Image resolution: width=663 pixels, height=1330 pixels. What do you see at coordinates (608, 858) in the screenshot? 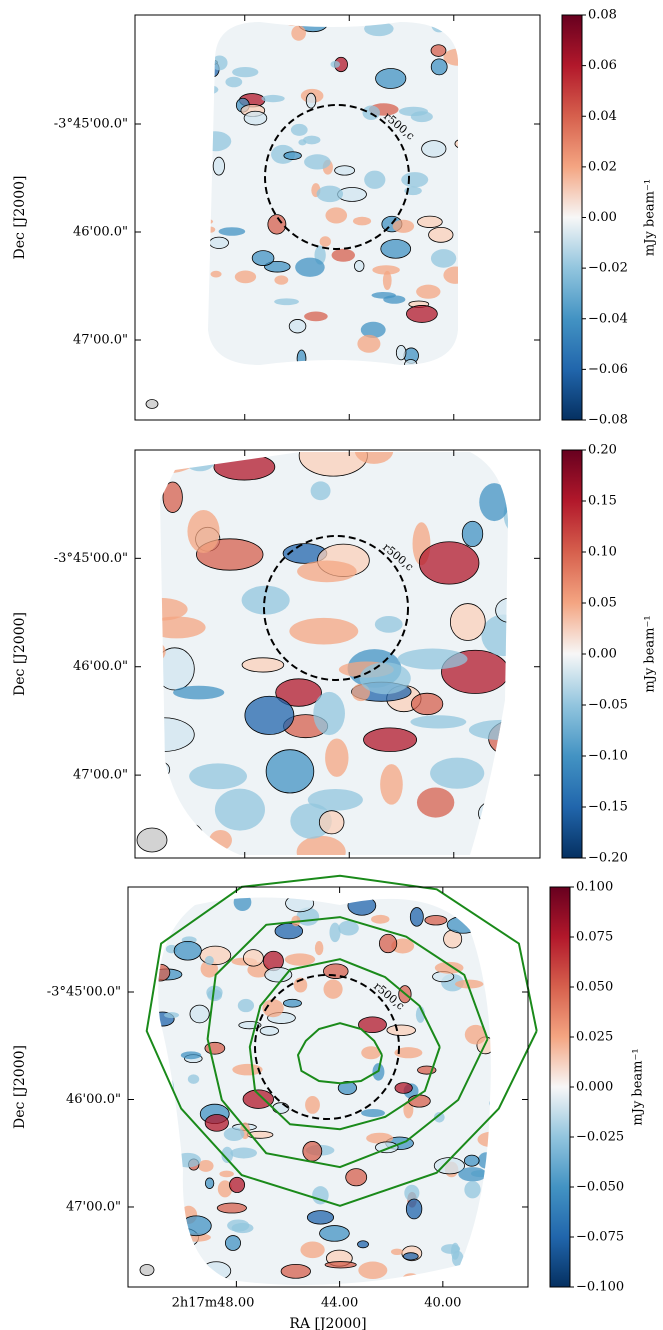
I see `colorbar-tick-label: −0.20` at bounding box center [608, 858].